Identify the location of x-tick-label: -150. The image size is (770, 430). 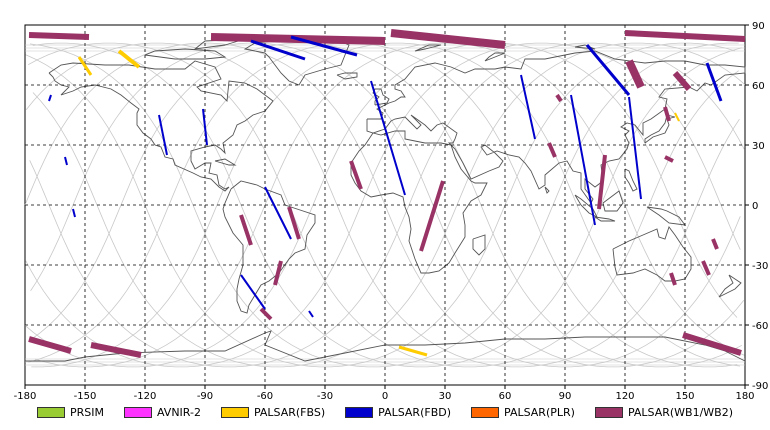
(85, 396).